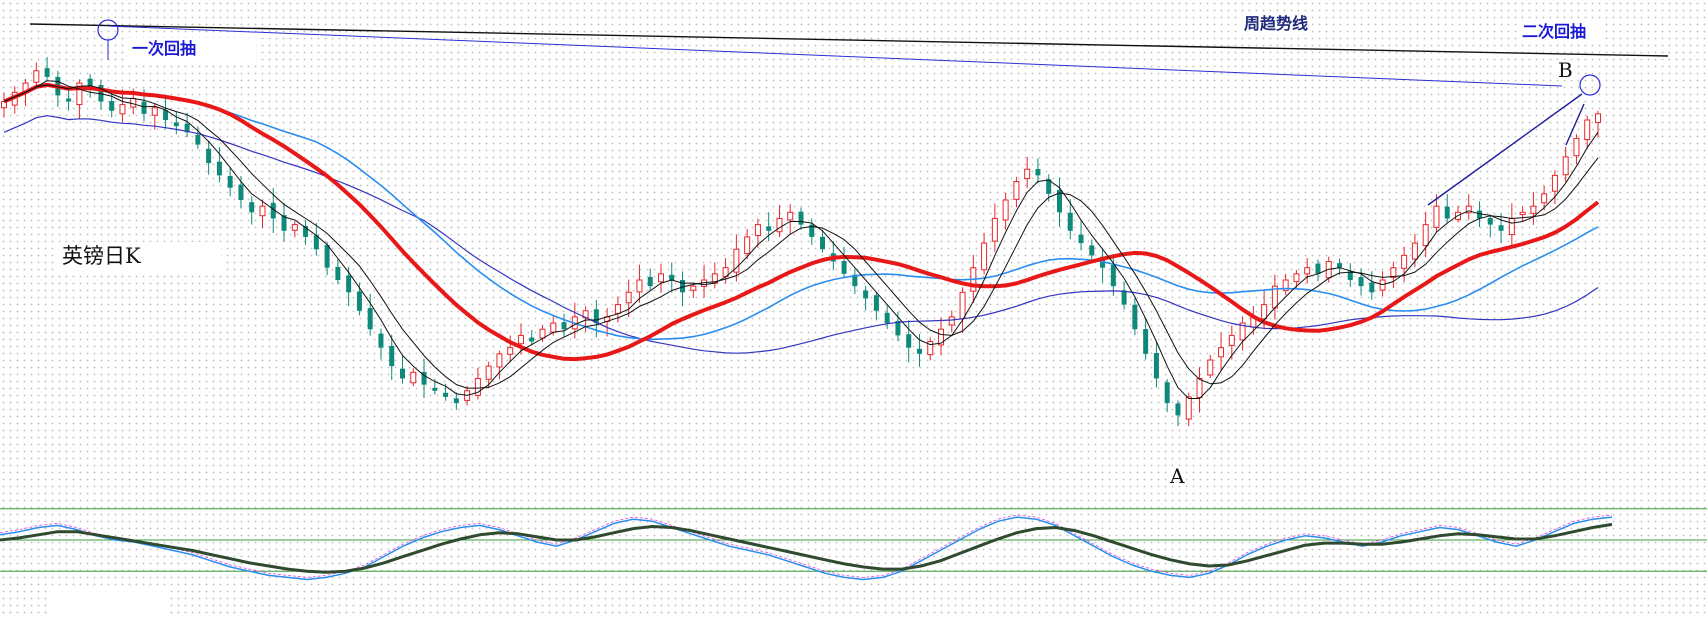  I want to click on weekly-trend-label: 周趋势线, so click(1276, 24).